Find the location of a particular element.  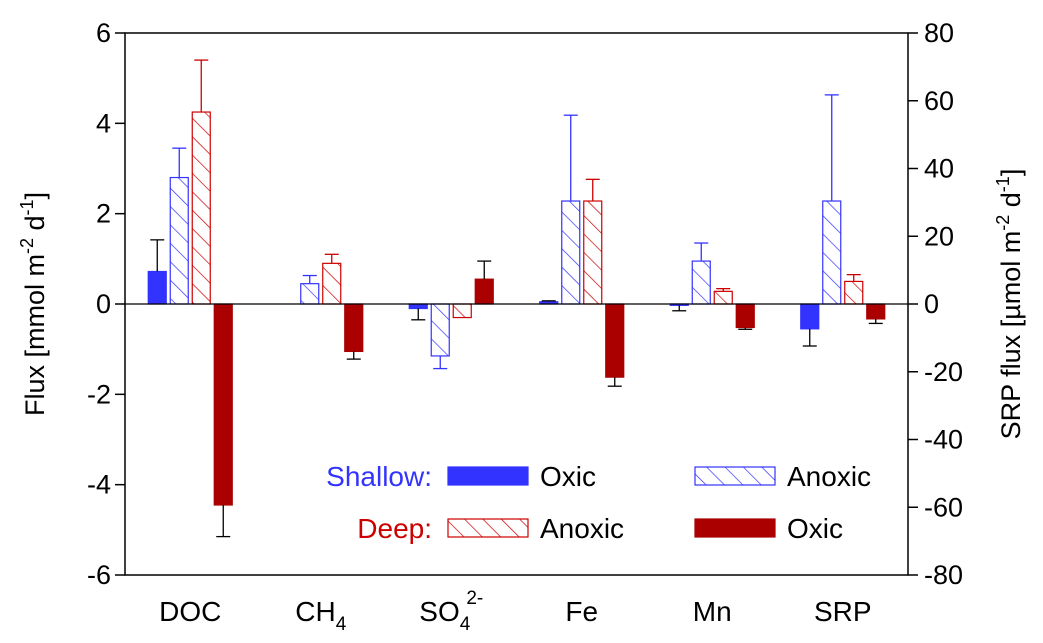

legend-swatch-shallow-oxic is located at coordinates (488, 476).